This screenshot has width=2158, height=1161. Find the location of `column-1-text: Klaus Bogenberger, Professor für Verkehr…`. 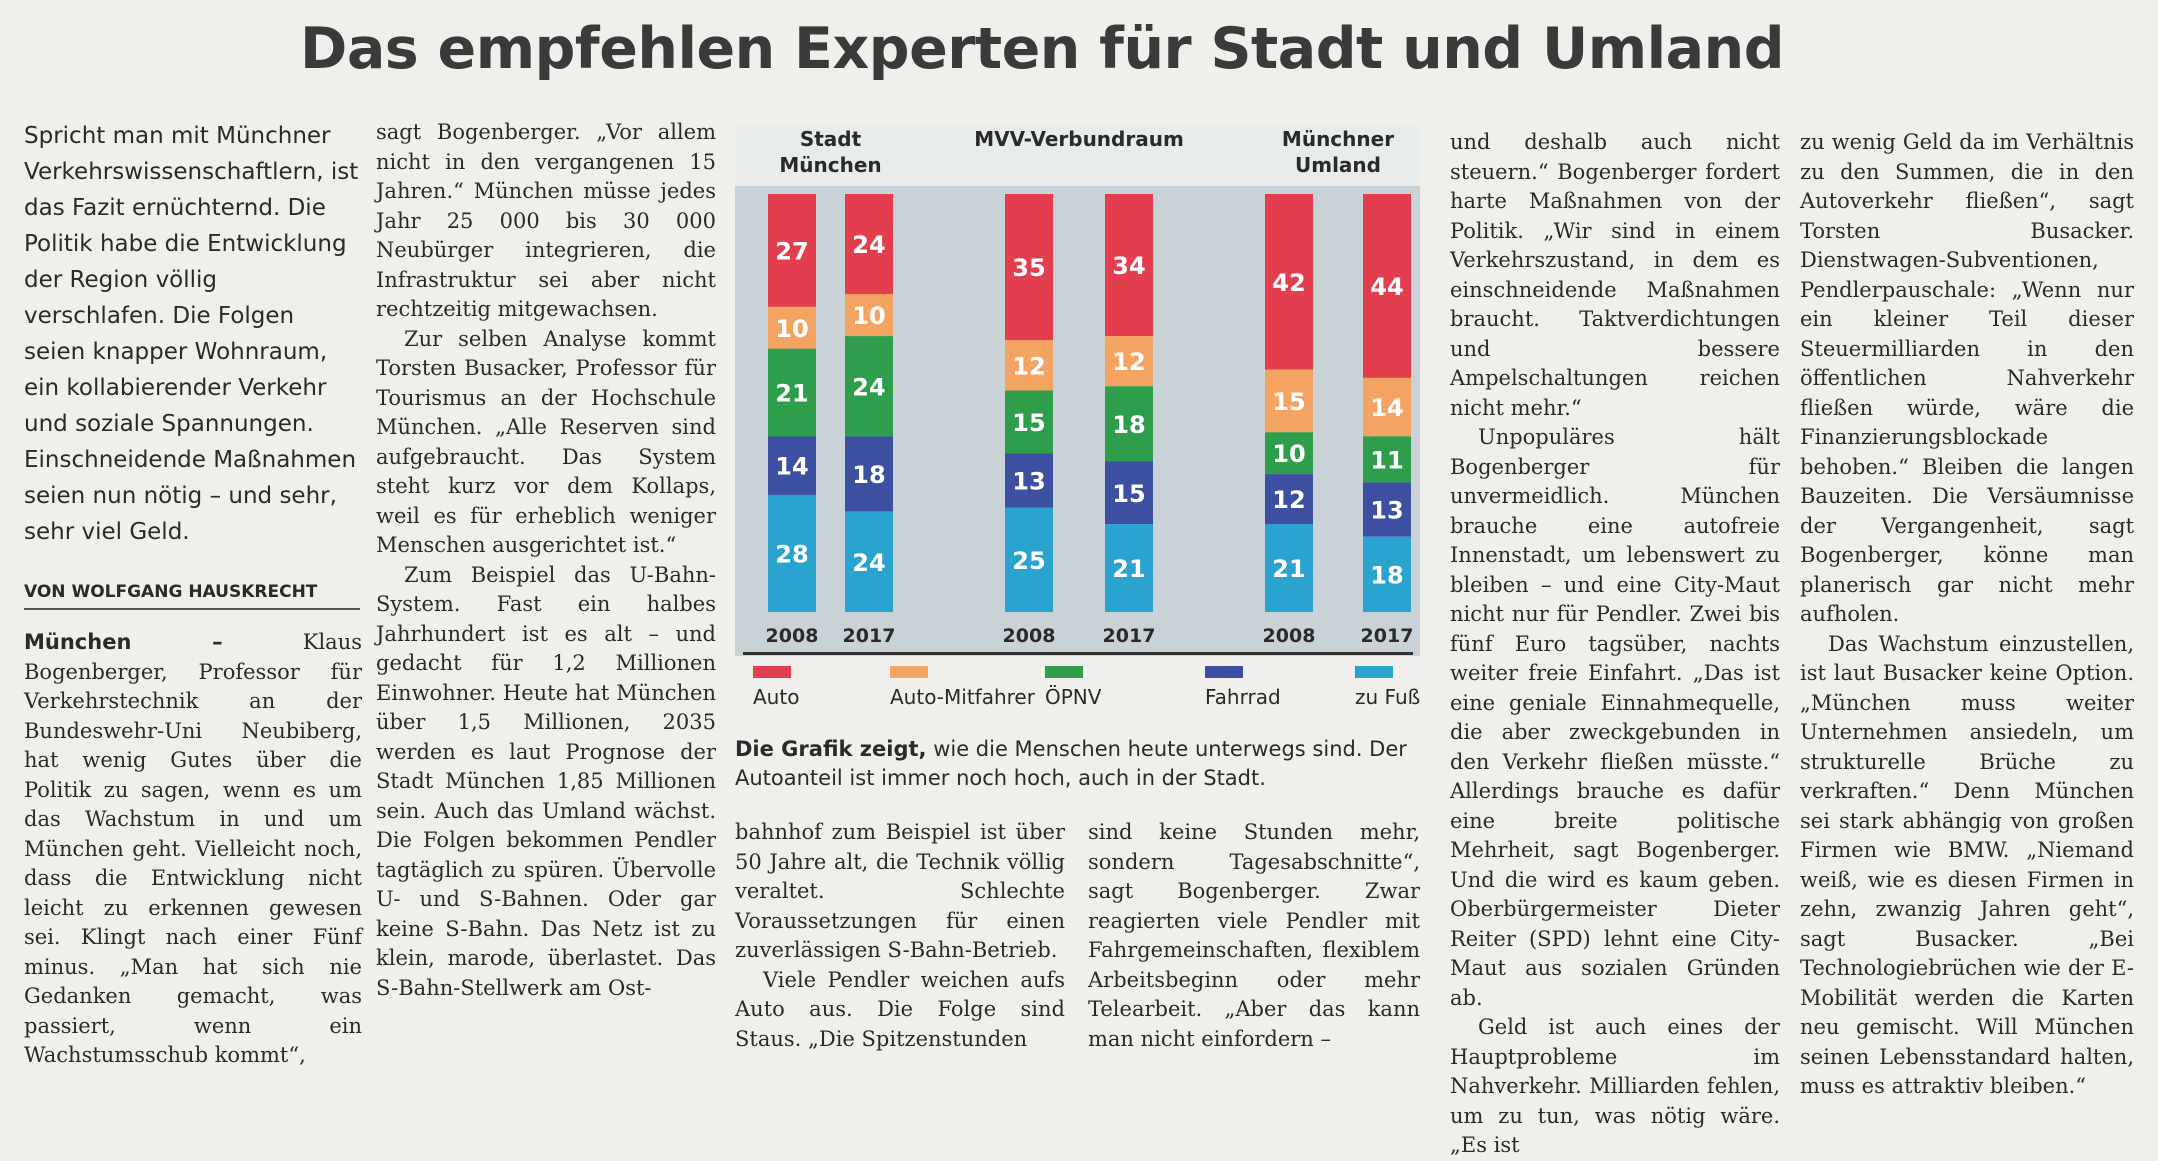

column-1-text: Klaus Bogenberger, Professor für Verkehr… is located at coordinates (193, 848).